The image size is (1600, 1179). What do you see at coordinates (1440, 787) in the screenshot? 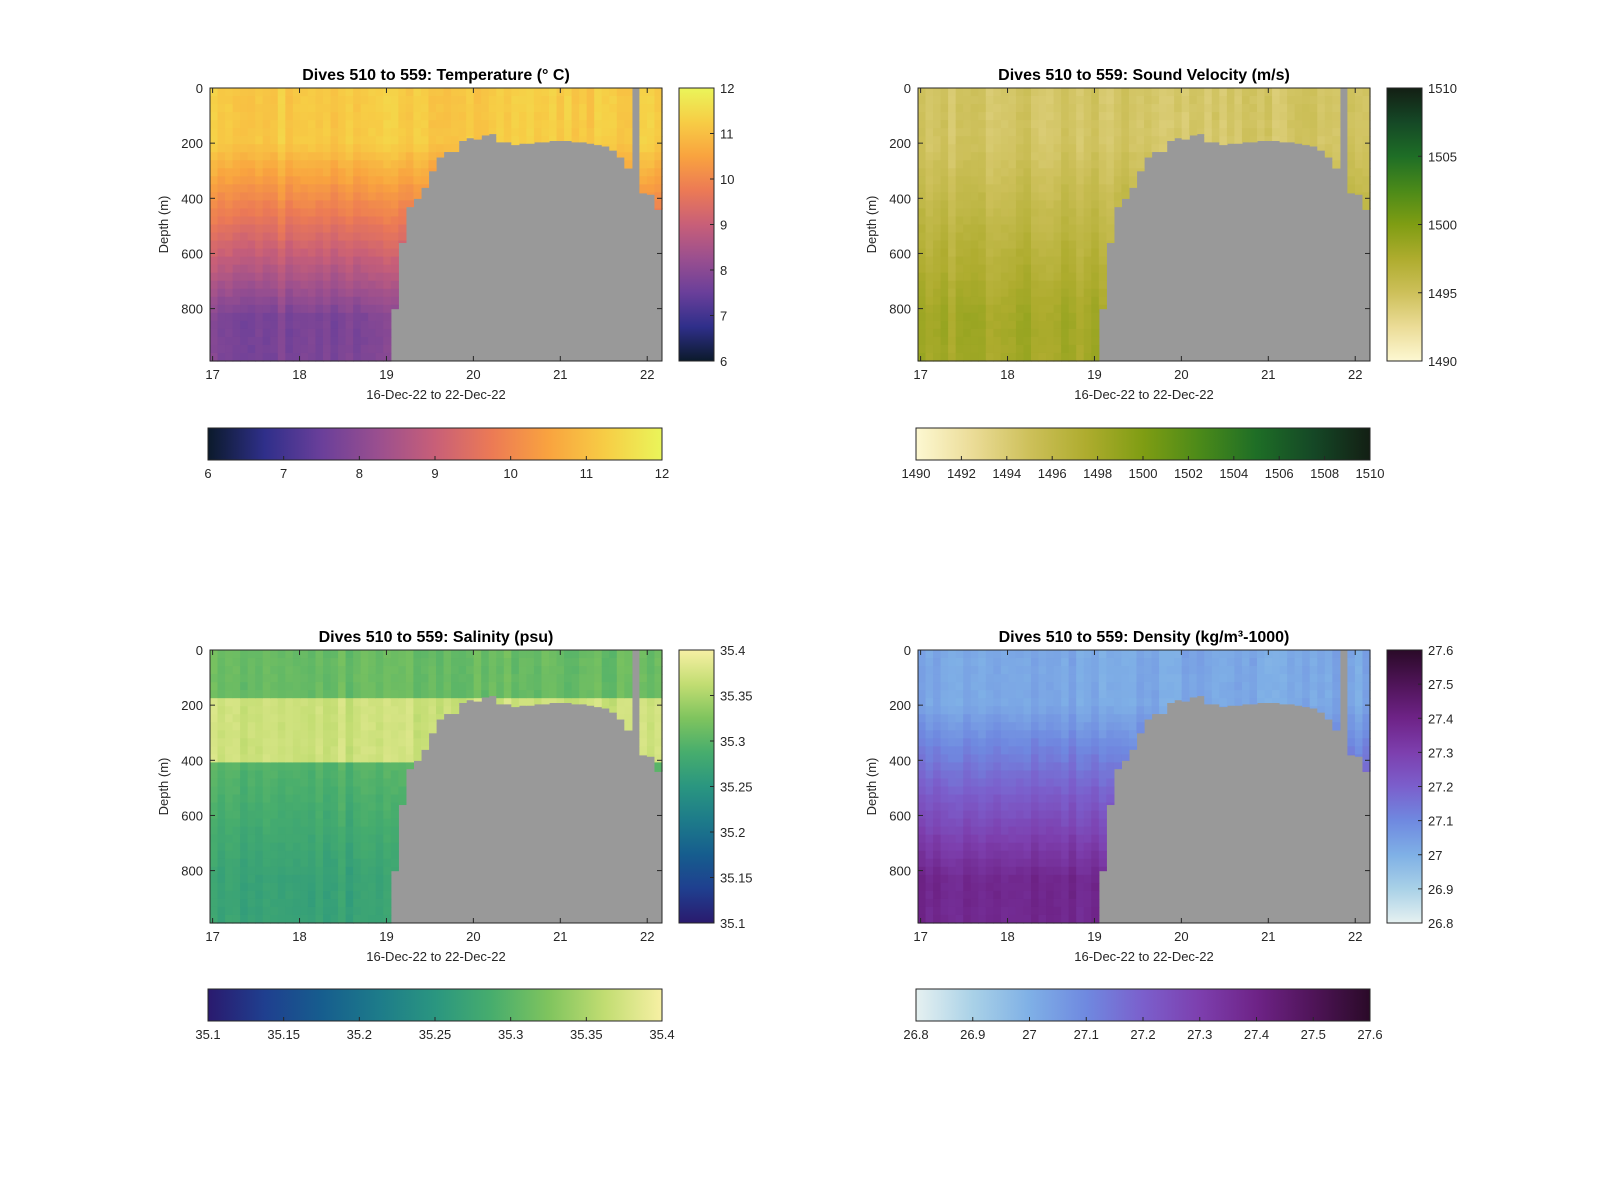
I see `colorbar-right-label: 27.2` at bounding box center [1440, 787].